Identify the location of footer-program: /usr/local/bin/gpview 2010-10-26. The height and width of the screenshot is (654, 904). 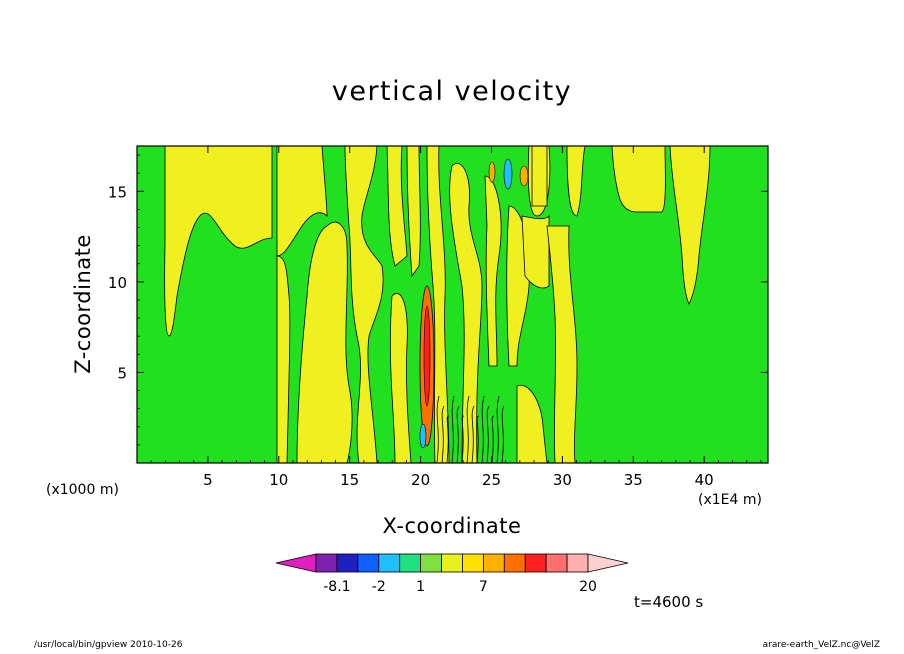
(108, 645).